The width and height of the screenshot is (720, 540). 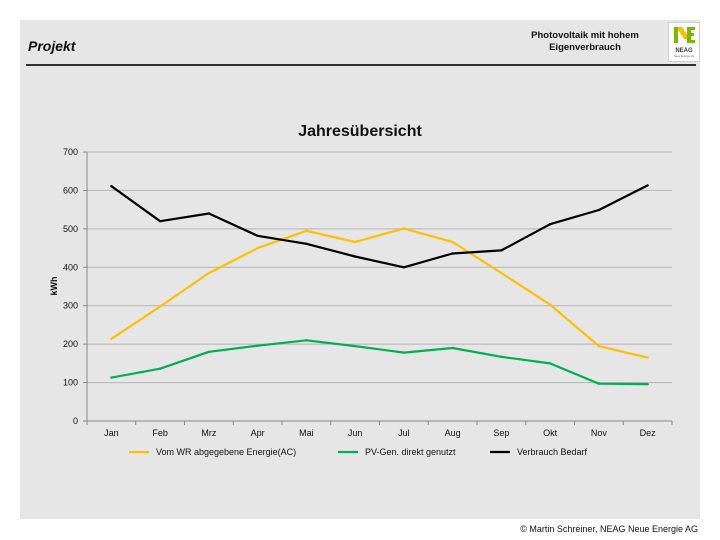 What do you see at coordinates (70, 229) in the screenshot?
I see `y-tick-label: 500` at bounding box center [70, 229].